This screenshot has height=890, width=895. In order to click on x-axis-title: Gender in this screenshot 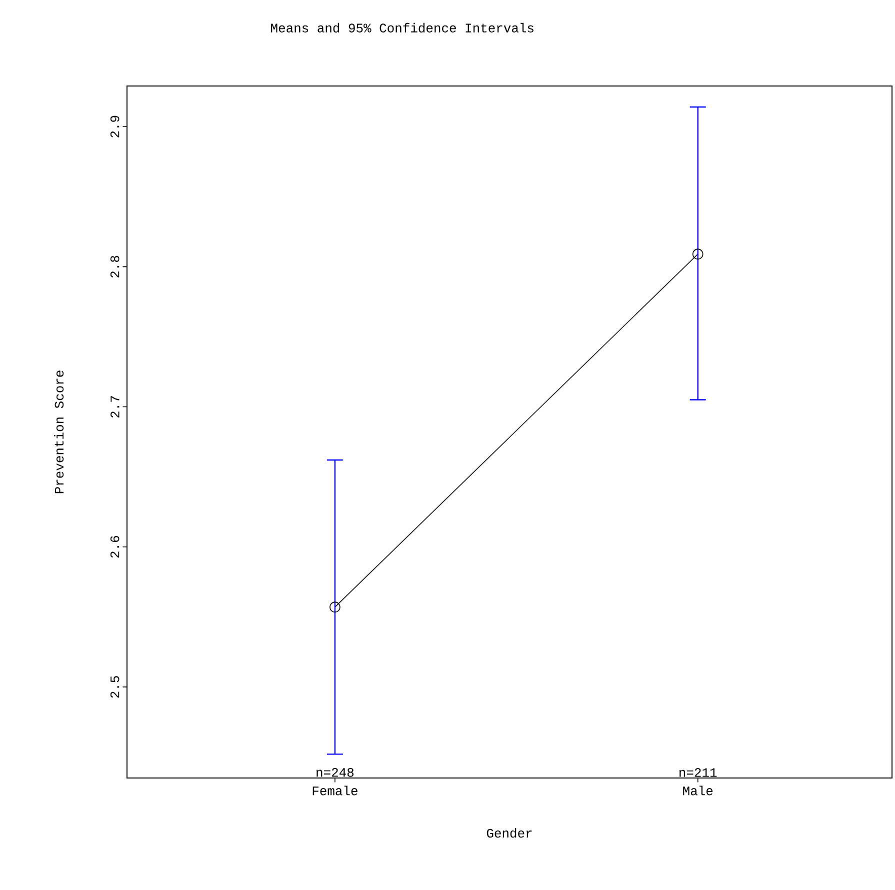, I will do `click(509, 833)`.